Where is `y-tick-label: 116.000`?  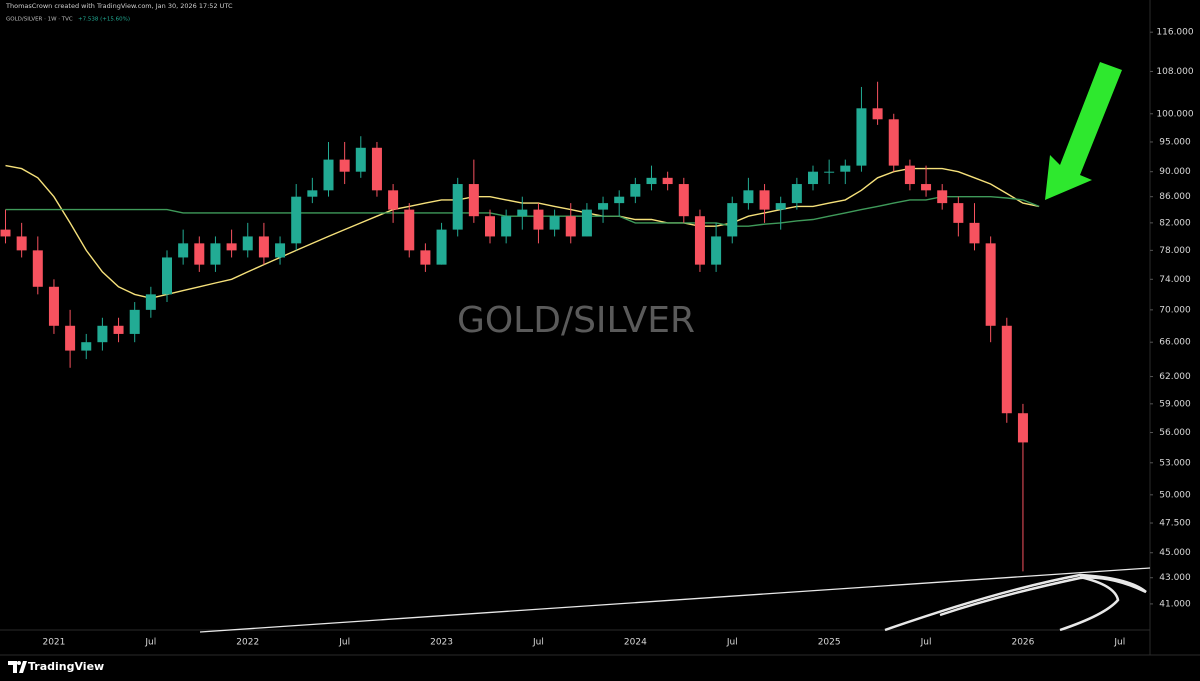 y-tick-label: 116.000 is located at coordinates (1174, 33).